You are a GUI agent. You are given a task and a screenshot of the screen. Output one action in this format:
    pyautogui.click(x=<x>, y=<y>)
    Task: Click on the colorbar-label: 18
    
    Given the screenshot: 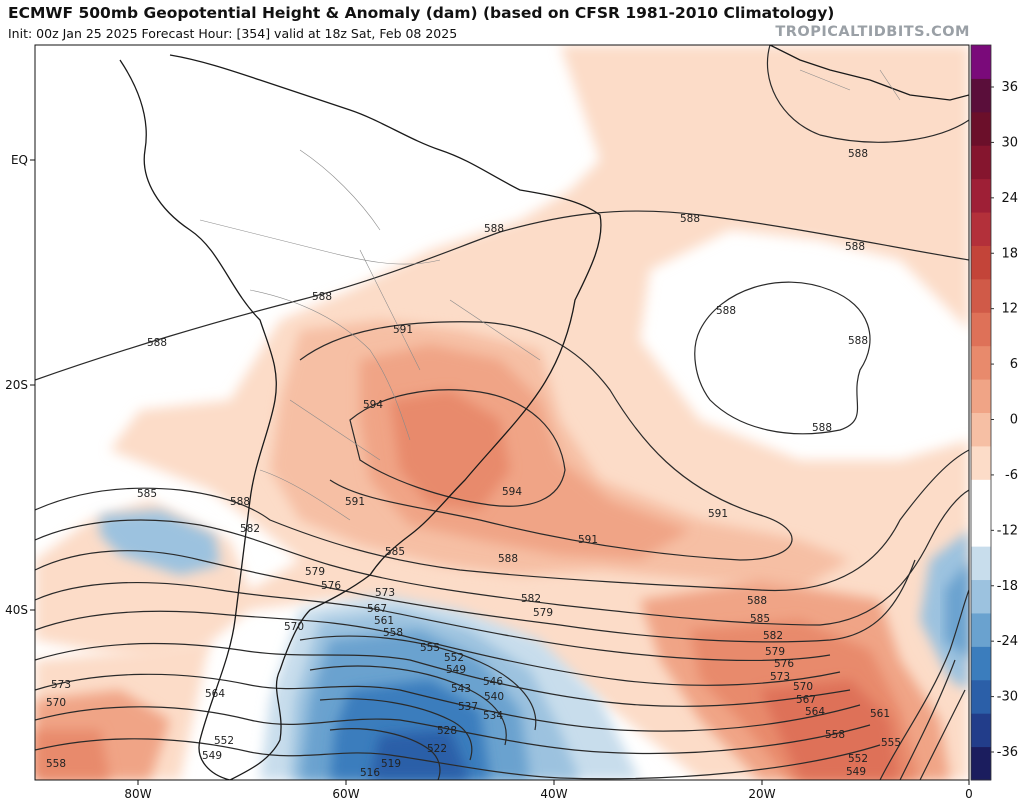 What is the action you would take?
    pyautogui.click(x=1009, y=253)
    